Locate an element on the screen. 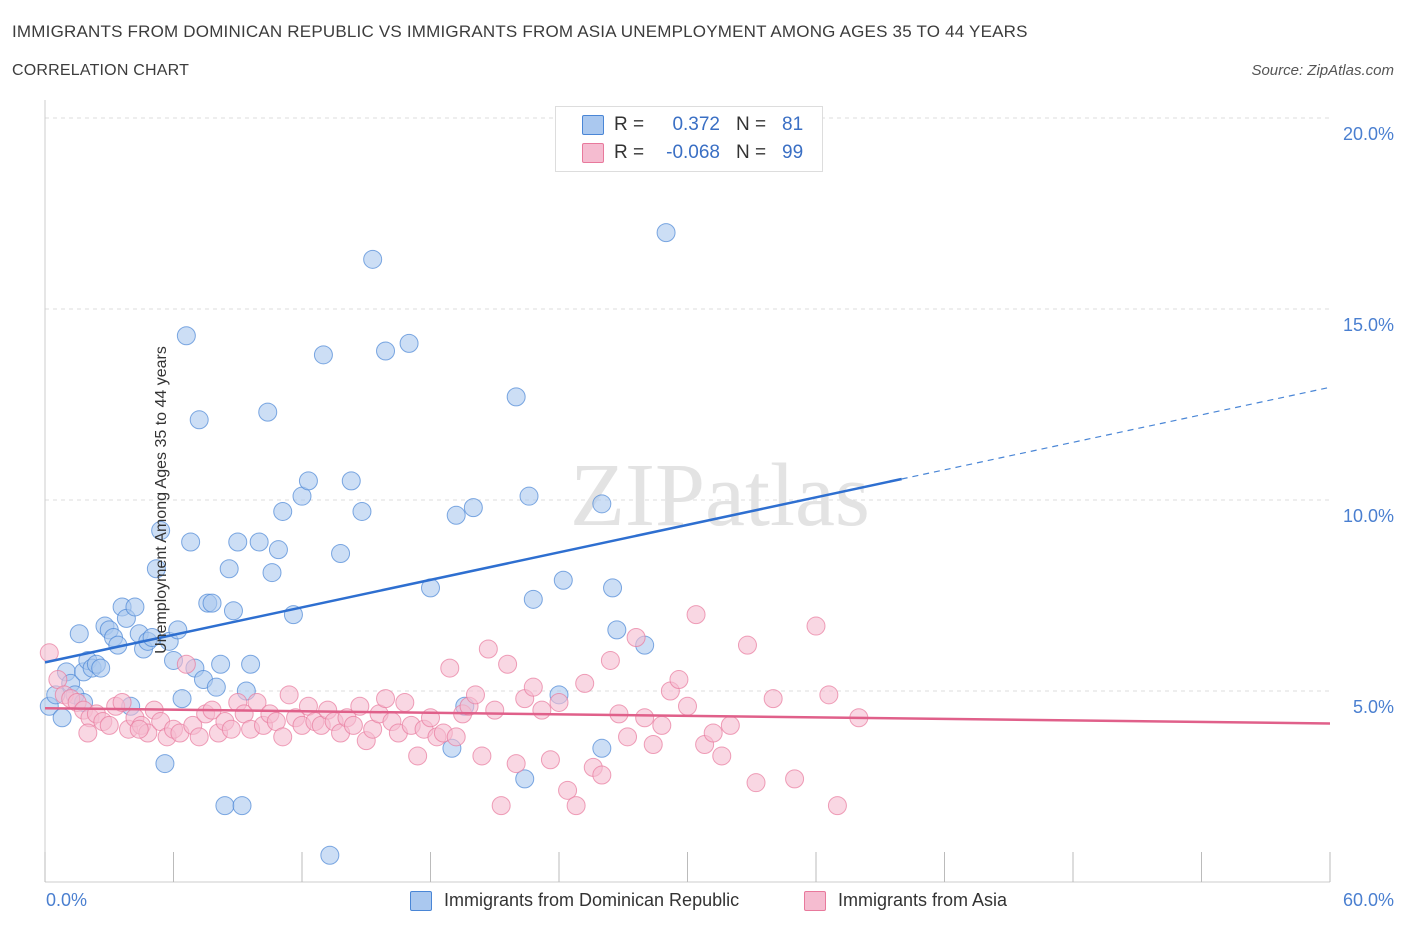 Image resolution: width=1406 pixels, height=930 pixels. trend-line-dominican-extension is located at coordinates (1116, 433).